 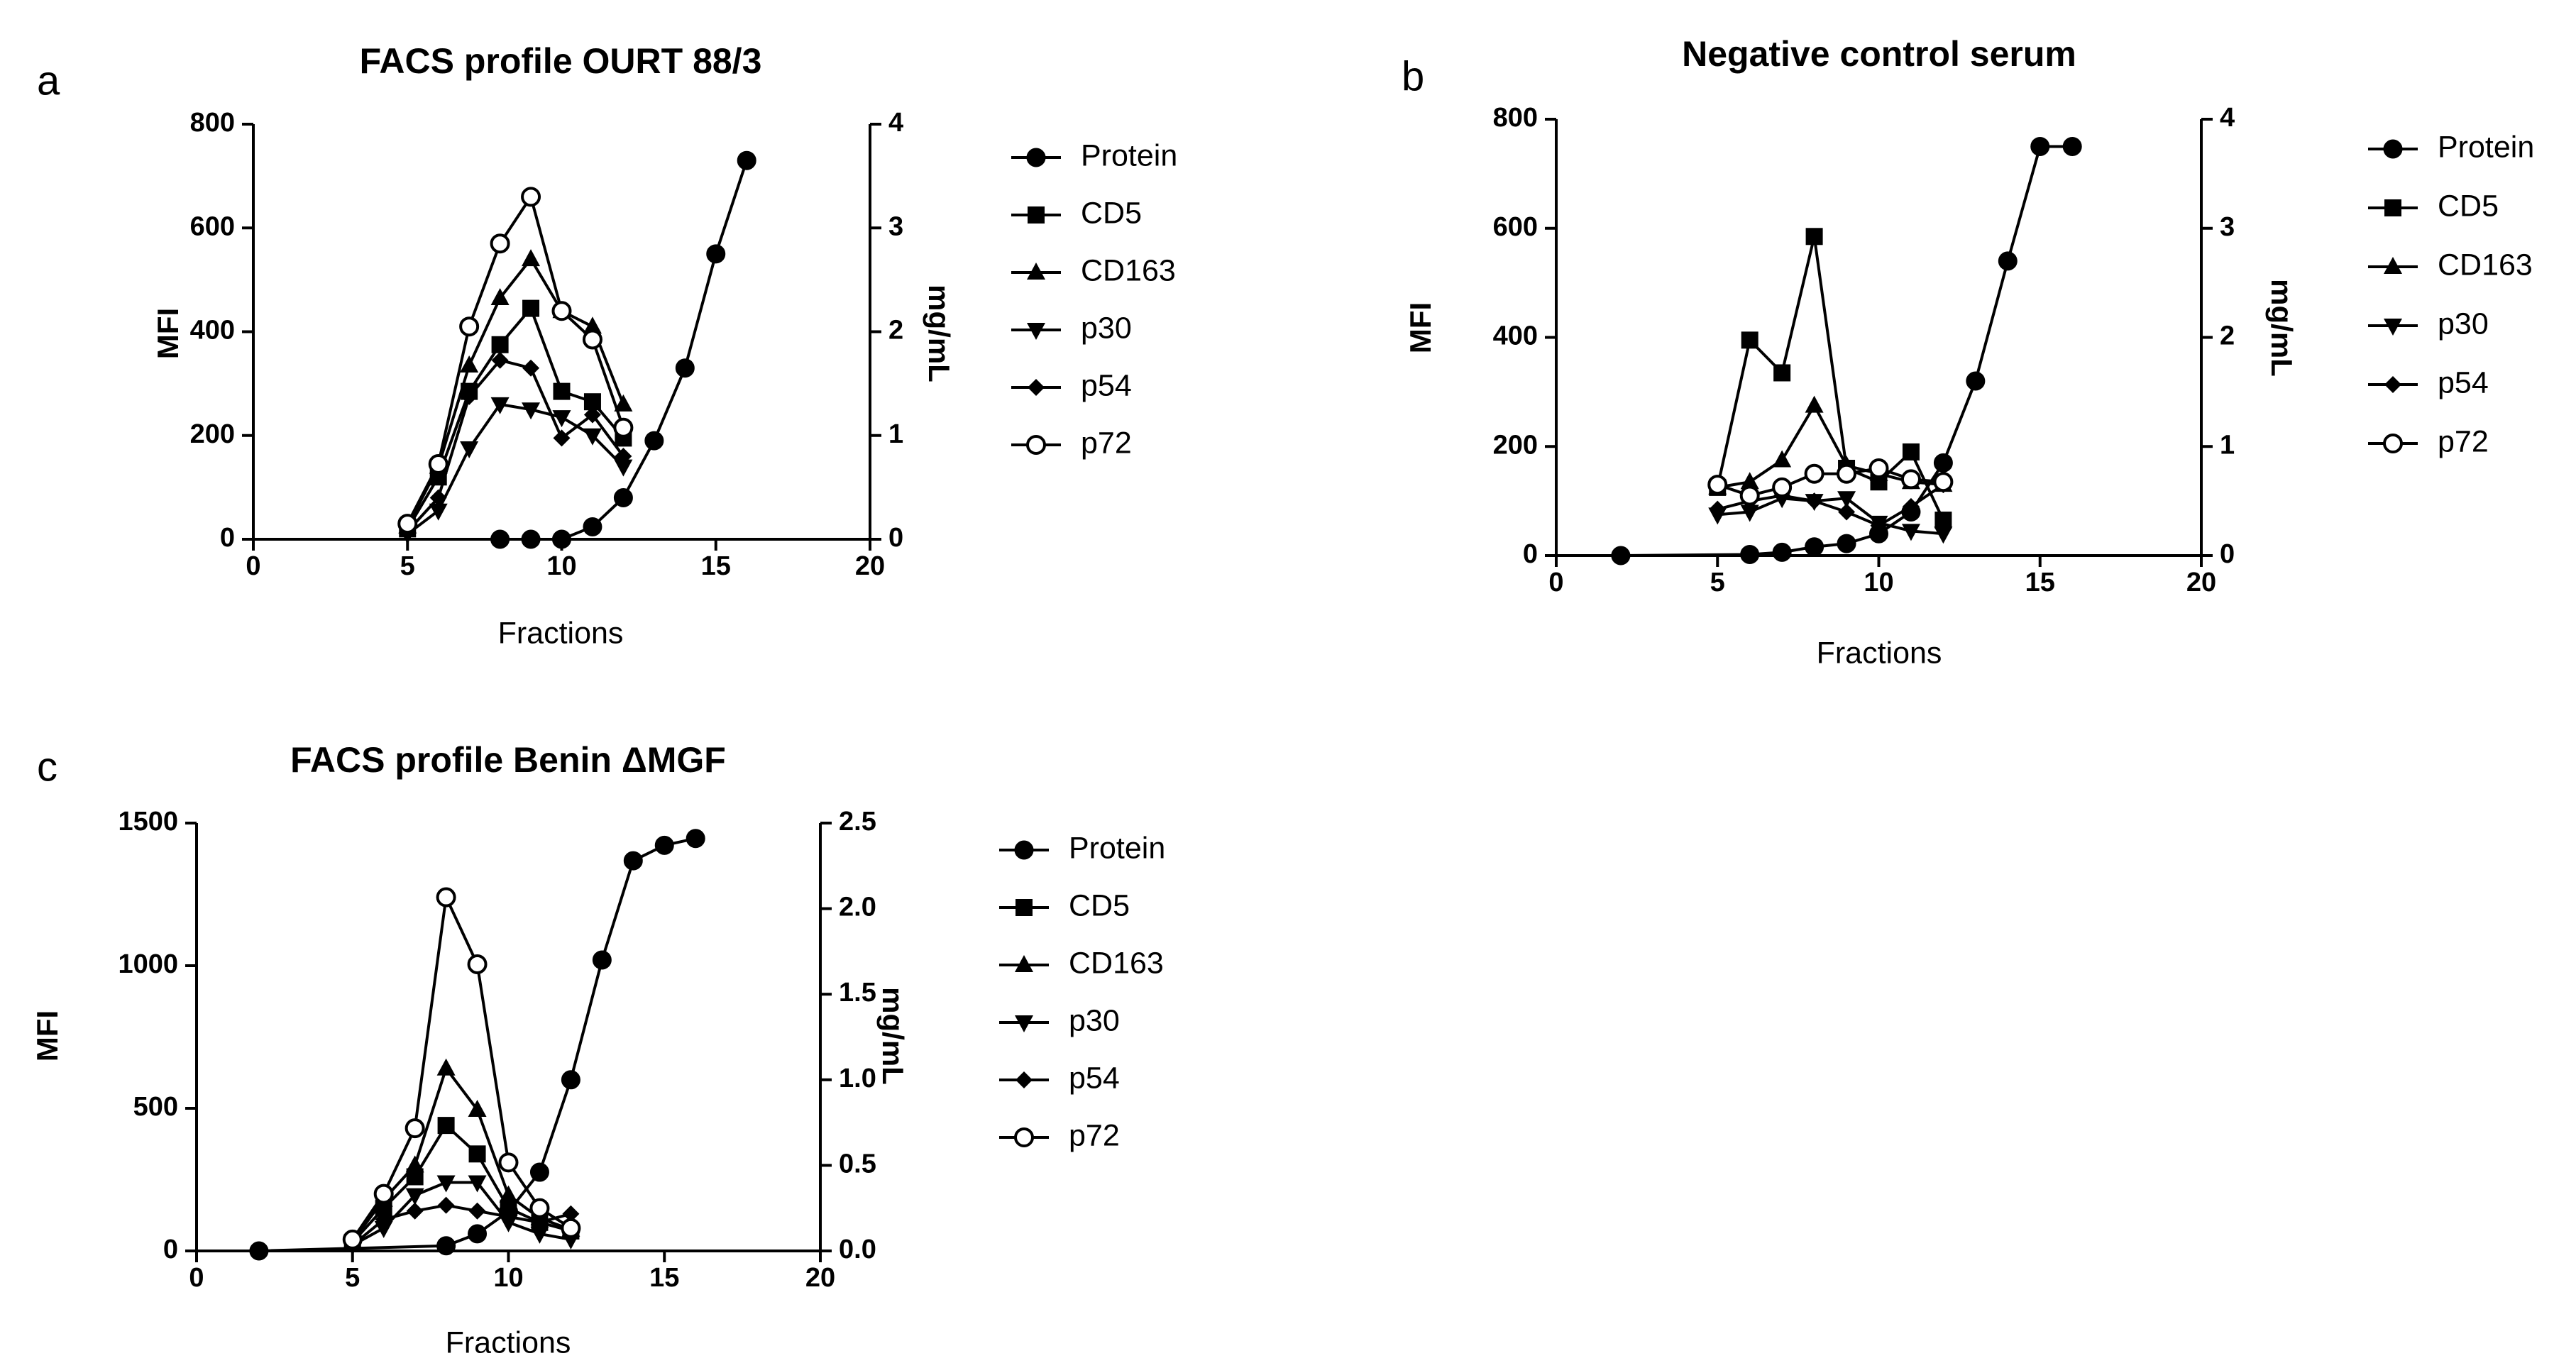 What do you see at coordinates (1128, 270) in the screenshot?
I see `legend-label-cd163-a: CD163` at bounding box center [1128, 270].